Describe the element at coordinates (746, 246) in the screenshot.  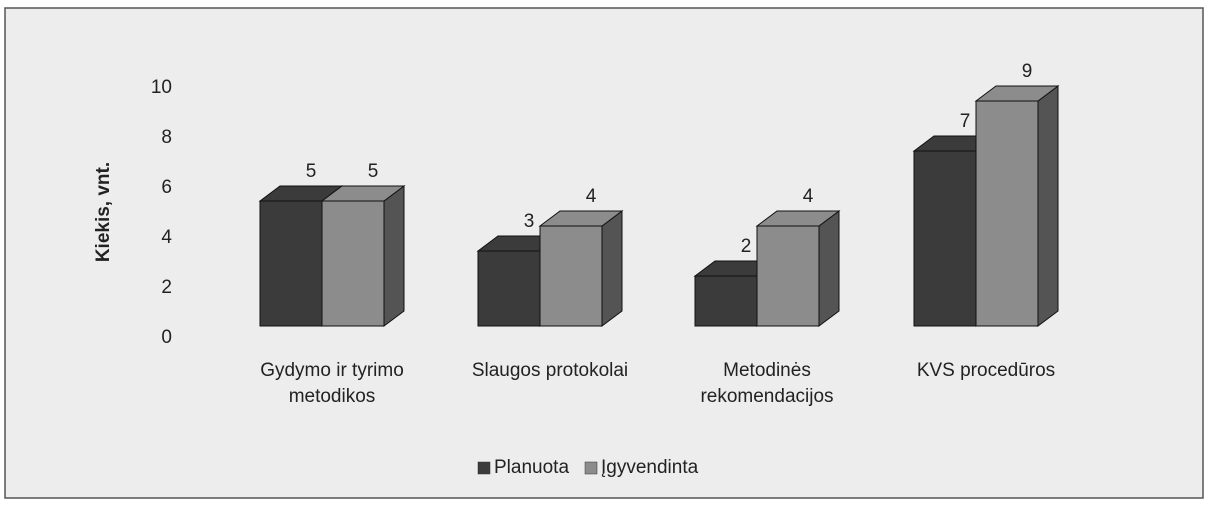
I see `value-label: 2` at that location.